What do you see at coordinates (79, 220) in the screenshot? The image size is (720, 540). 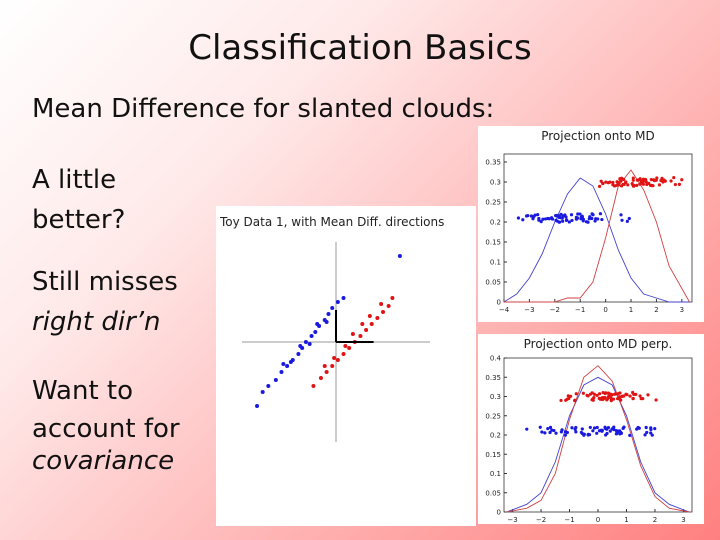 I see `bullet-1-line-2: better?` at bounding box center [79, 220].